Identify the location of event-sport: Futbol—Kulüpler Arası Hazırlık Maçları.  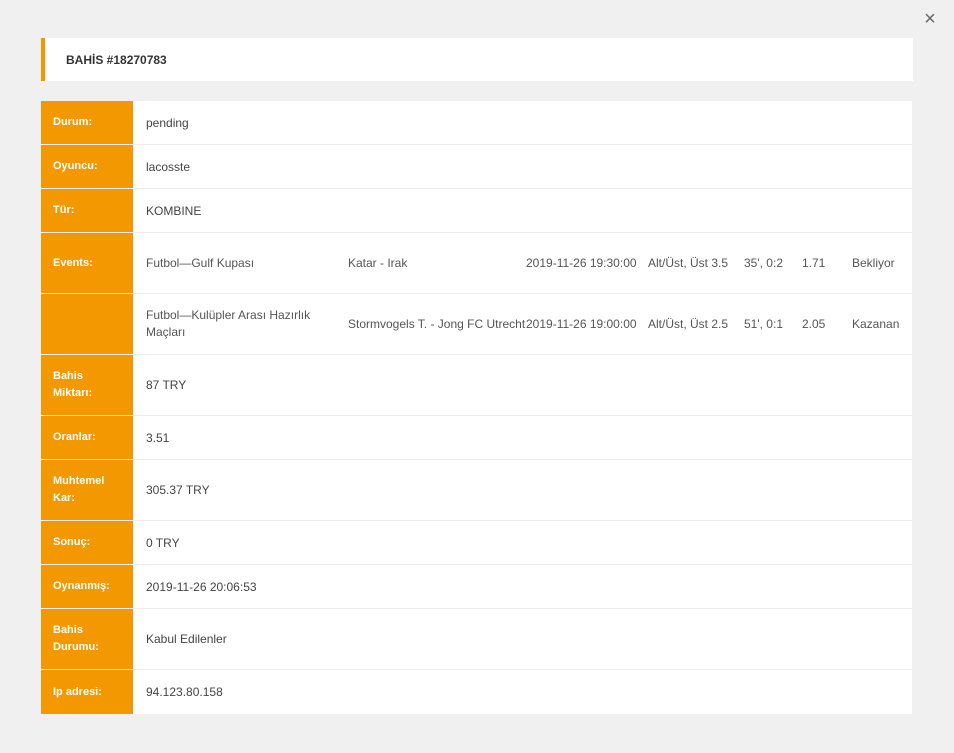
(228, 323).